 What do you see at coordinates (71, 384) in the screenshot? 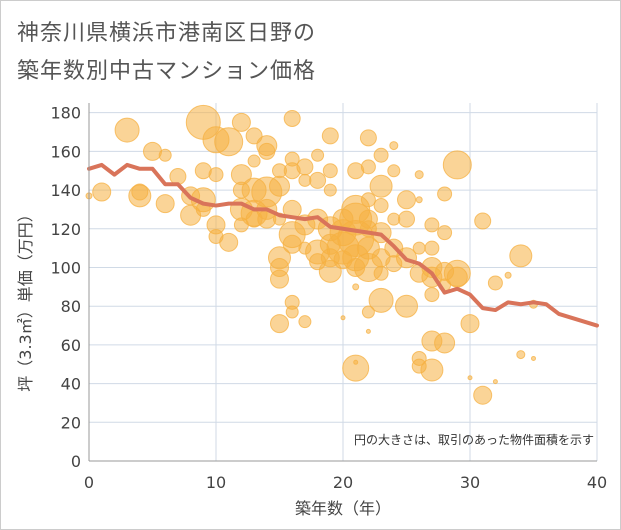
I see `y-tick-label: 40` at bounding box center [71, 384].